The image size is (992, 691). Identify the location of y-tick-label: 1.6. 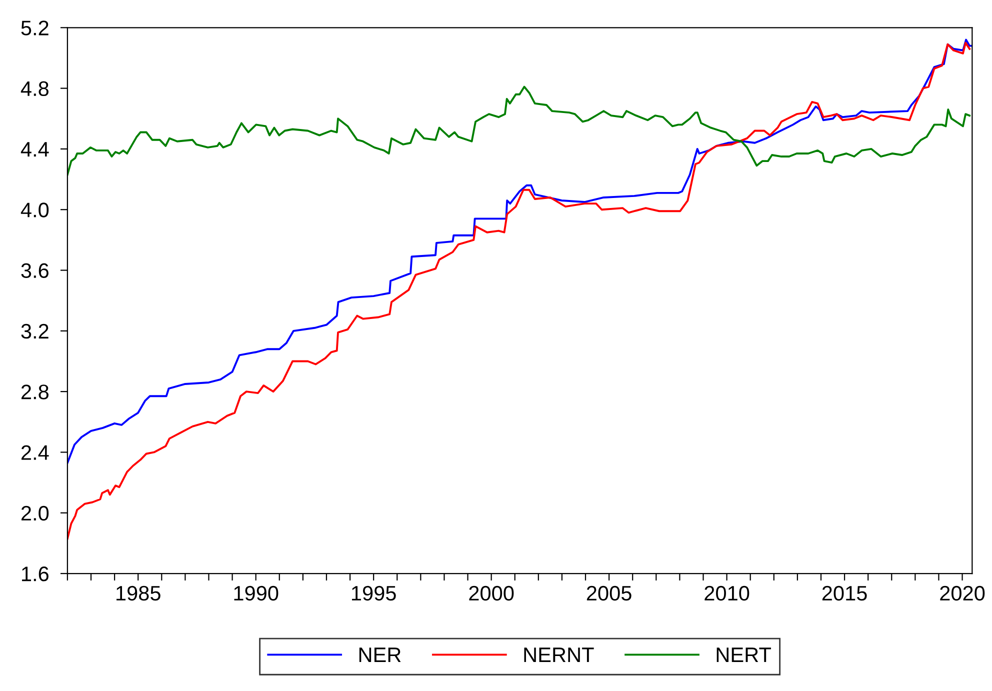
(35, 574).